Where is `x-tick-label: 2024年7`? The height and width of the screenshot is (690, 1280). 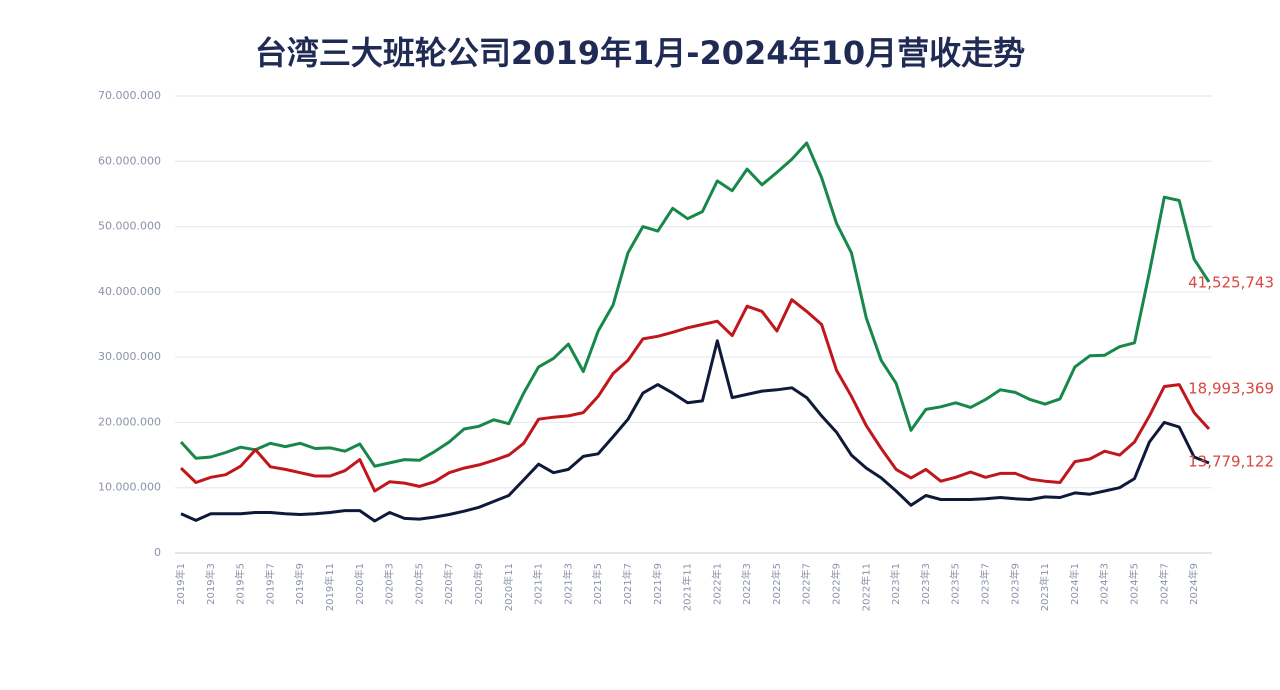 x-tick-label: 2024年7 is located at coordinates (1163, 584).